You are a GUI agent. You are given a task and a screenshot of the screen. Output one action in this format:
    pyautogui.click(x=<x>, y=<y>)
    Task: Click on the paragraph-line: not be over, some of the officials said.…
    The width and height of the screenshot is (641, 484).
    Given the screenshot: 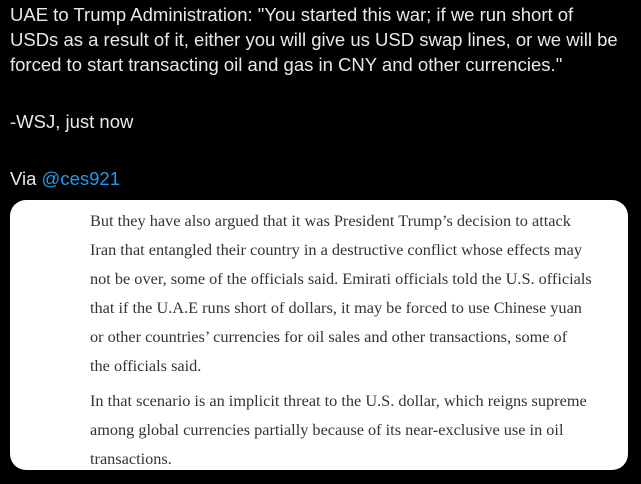 What is the action you would take?
    pyautogui.click(x=341, y=278)
    